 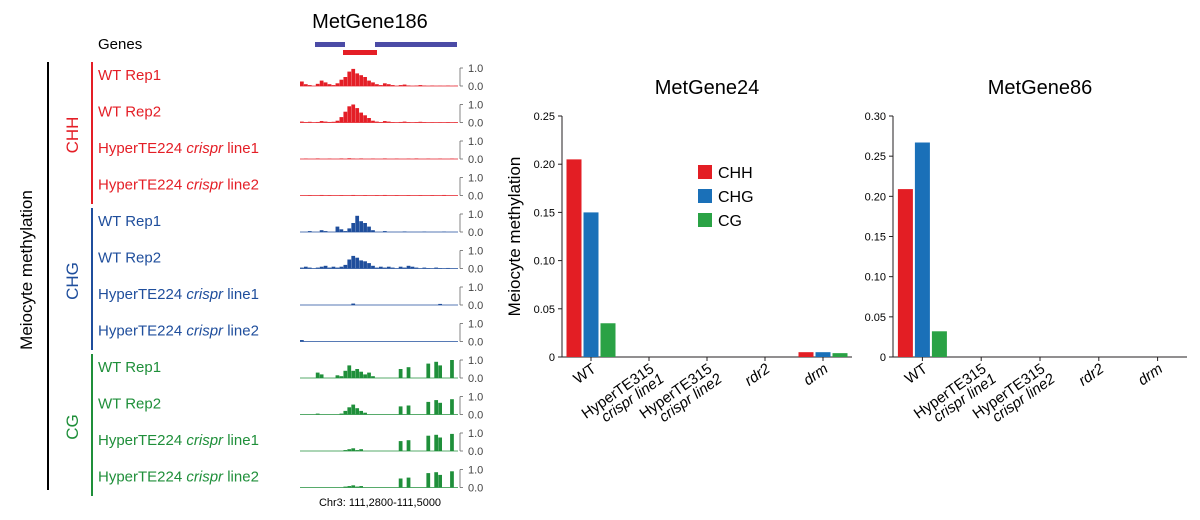 I want to click on gene-model-gap, so click(x=360, y=44).